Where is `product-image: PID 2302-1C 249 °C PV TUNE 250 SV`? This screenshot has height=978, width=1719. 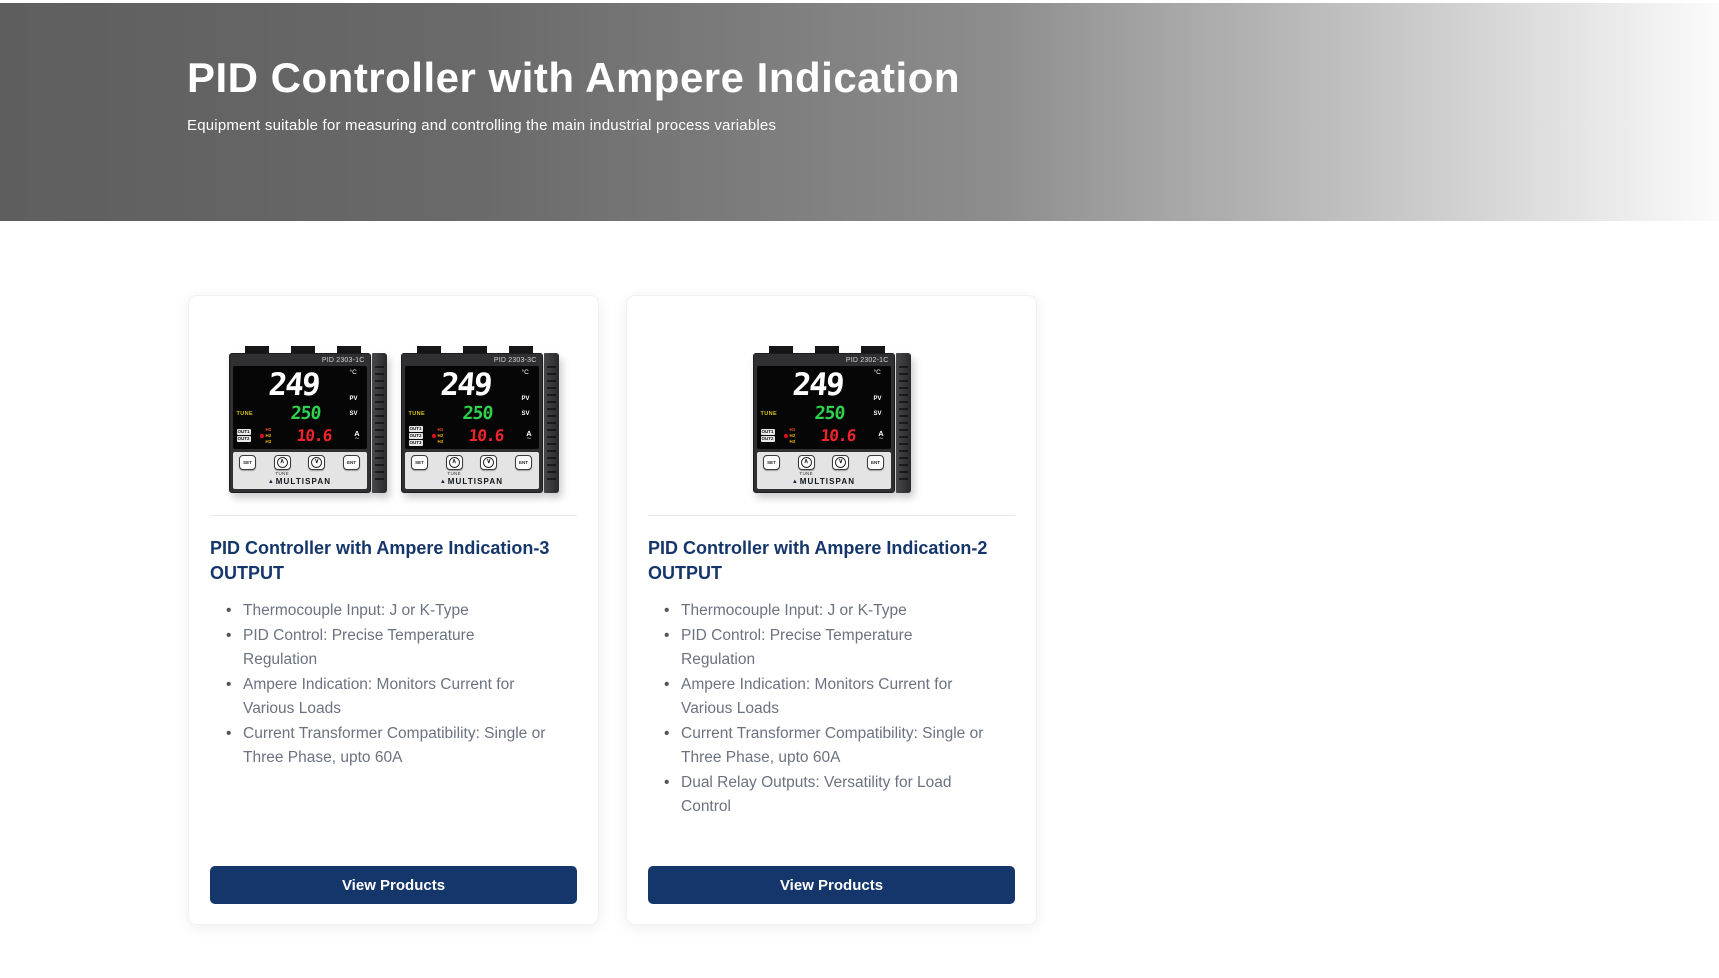
product-image: PID 2302-1C 249 °C PV TUNE 250 SV is located at coordinates (831, 419).